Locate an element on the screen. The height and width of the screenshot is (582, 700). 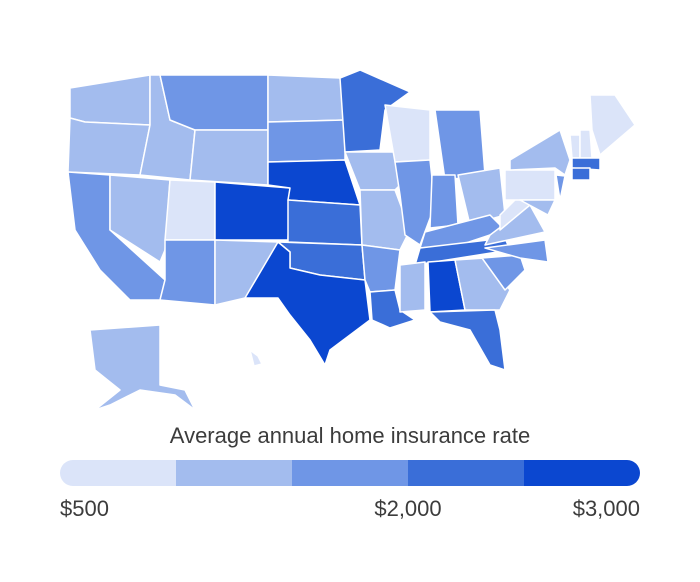
legend-bar is located at coordinates (350, 473).